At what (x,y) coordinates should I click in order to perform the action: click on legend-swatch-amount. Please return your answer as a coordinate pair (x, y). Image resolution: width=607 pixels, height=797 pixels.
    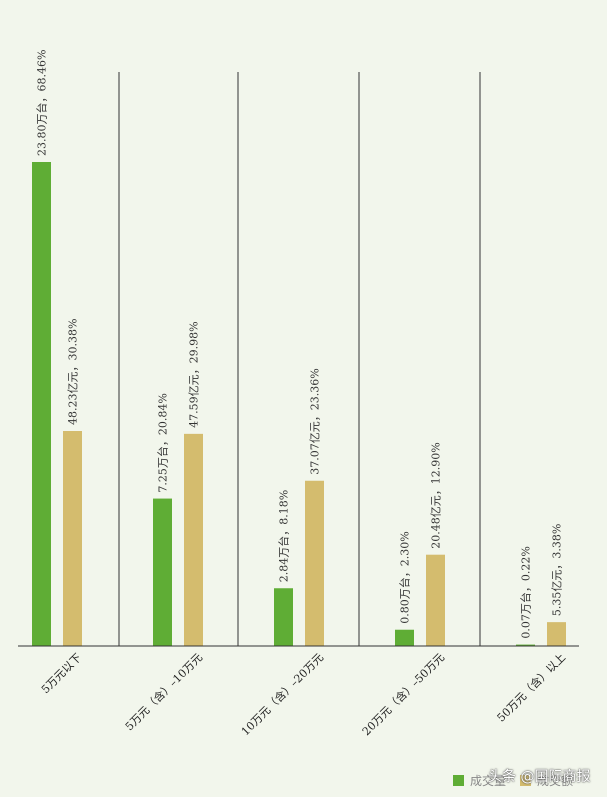
    Looking at the image, I should click on (526, 780).